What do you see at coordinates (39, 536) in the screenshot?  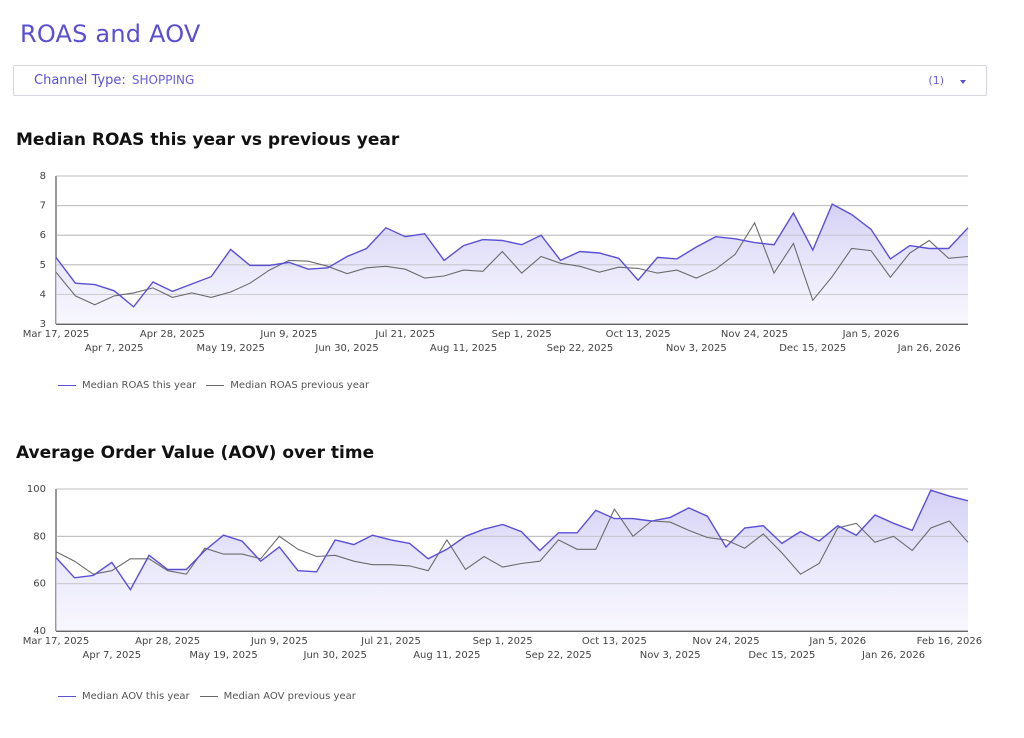 I see `y-tick-label: 80` at bounding box center [39, 536].